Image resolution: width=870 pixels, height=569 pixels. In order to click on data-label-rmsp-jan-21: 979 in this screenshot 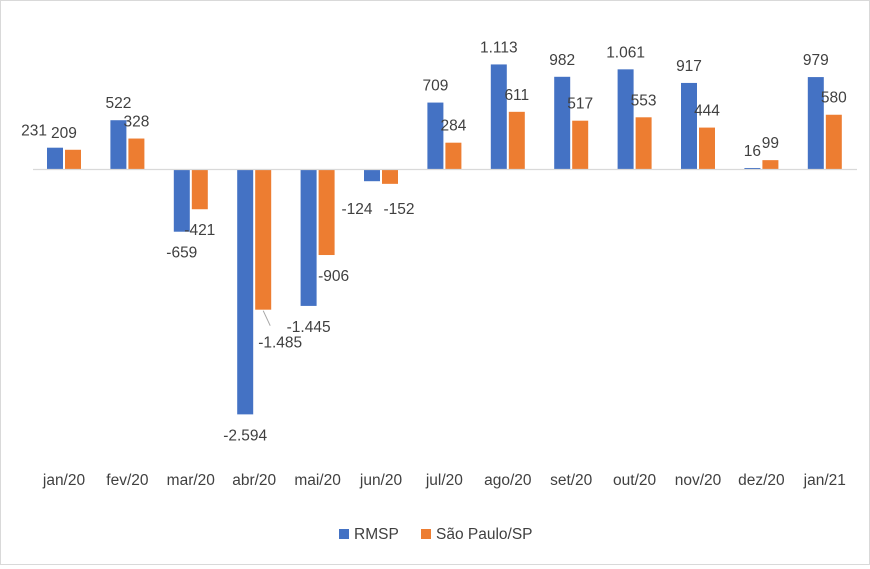, I will do `click(816, 60)`.